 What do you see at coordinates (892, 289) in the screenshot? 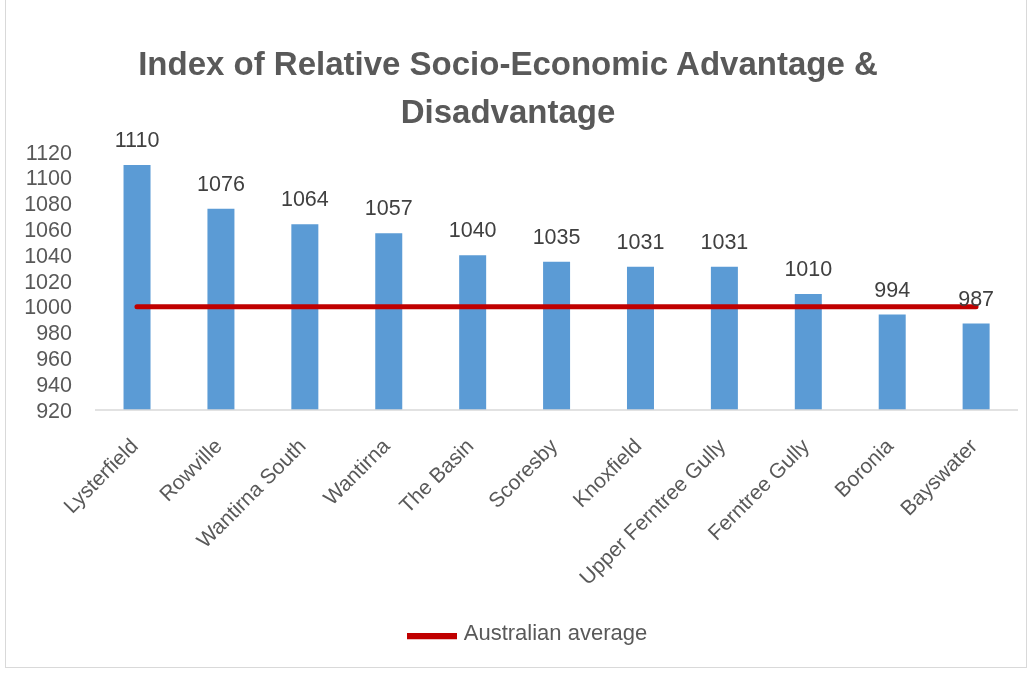
I see `data-label: 994` at bounding box center [892, 289].